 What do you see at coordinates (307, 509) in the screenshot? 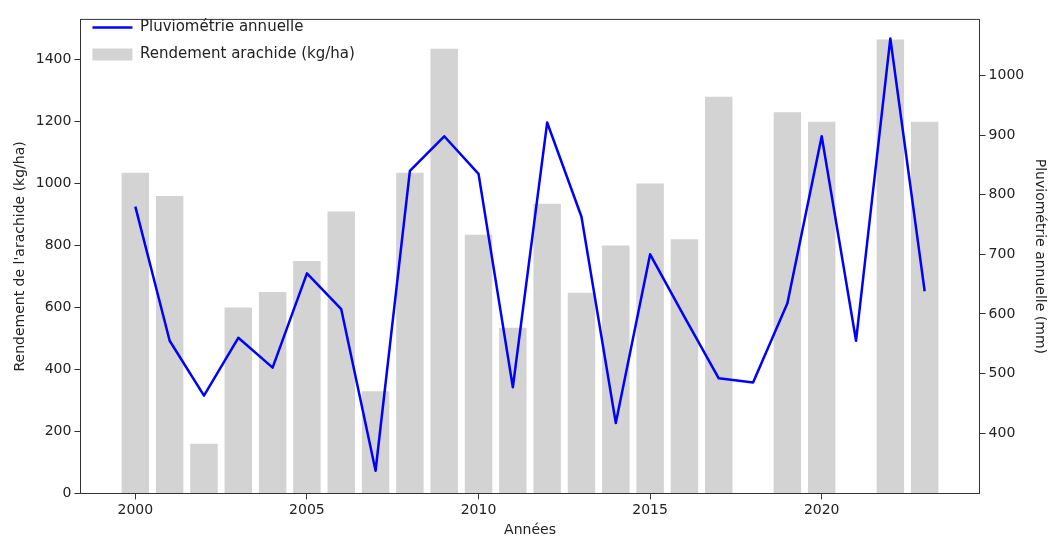
I see `x-tick-label: 2005` at bounding box center [307, 509].